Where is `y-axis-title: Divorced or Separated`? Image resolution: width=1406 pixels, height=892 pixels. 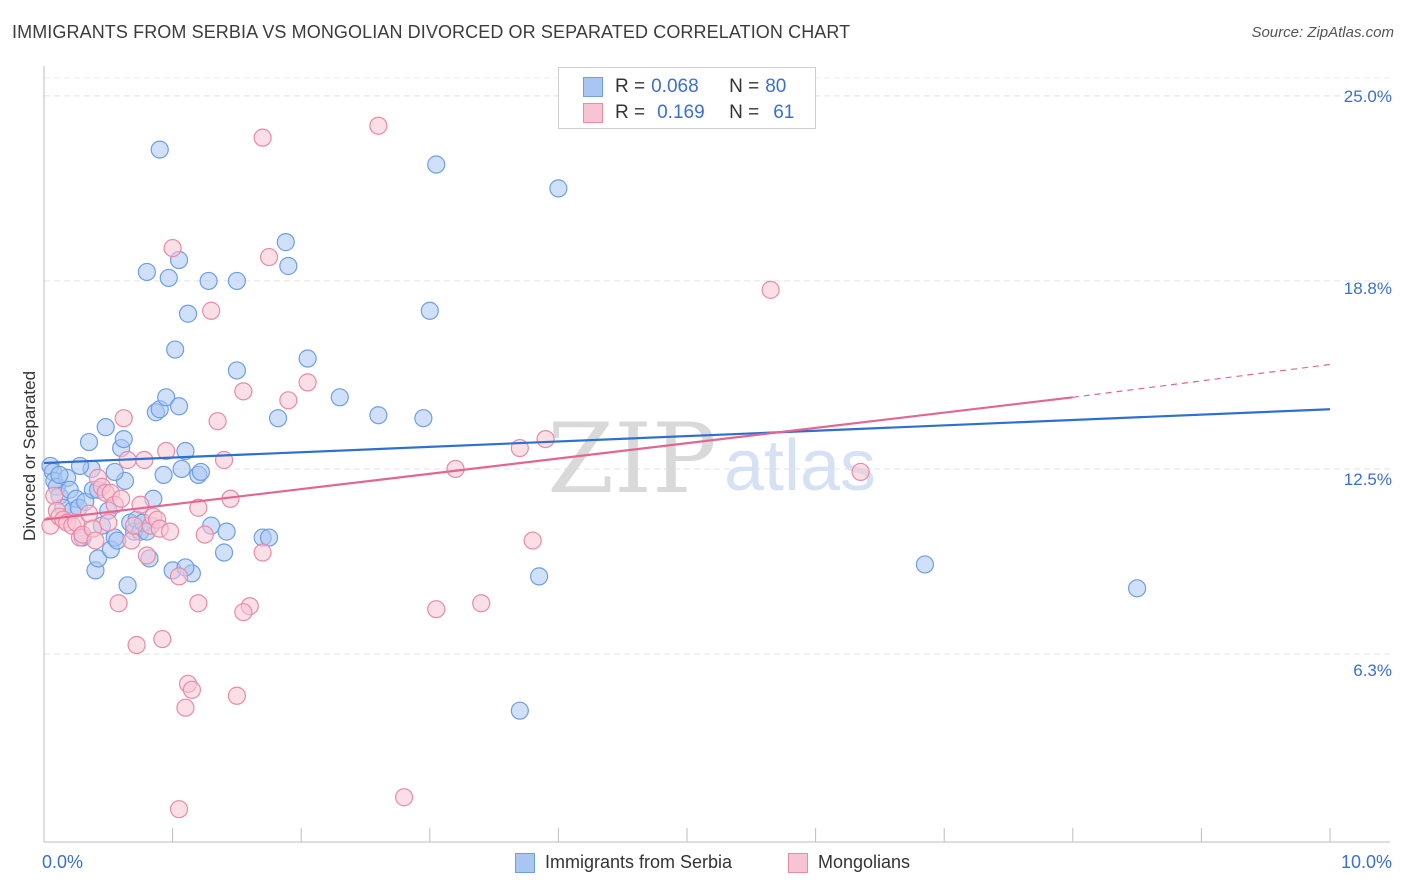 y-axis-title: Divorced or Separated is located at coordinates (29, 456).